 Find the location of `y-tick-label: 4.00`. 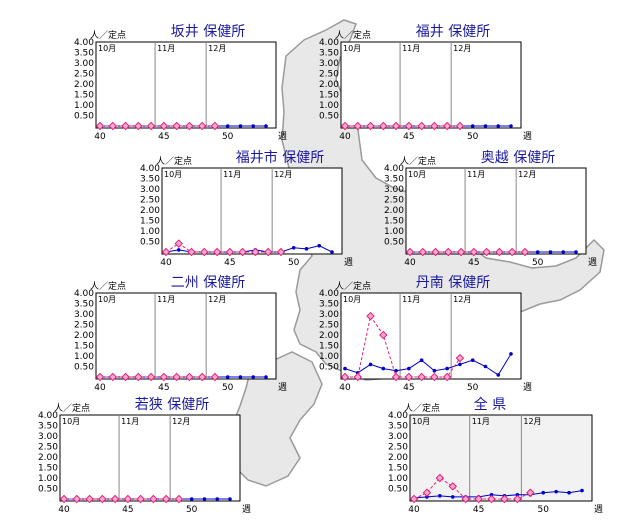

y-tick-label: 4.00 is located at coordinates (150, 169).